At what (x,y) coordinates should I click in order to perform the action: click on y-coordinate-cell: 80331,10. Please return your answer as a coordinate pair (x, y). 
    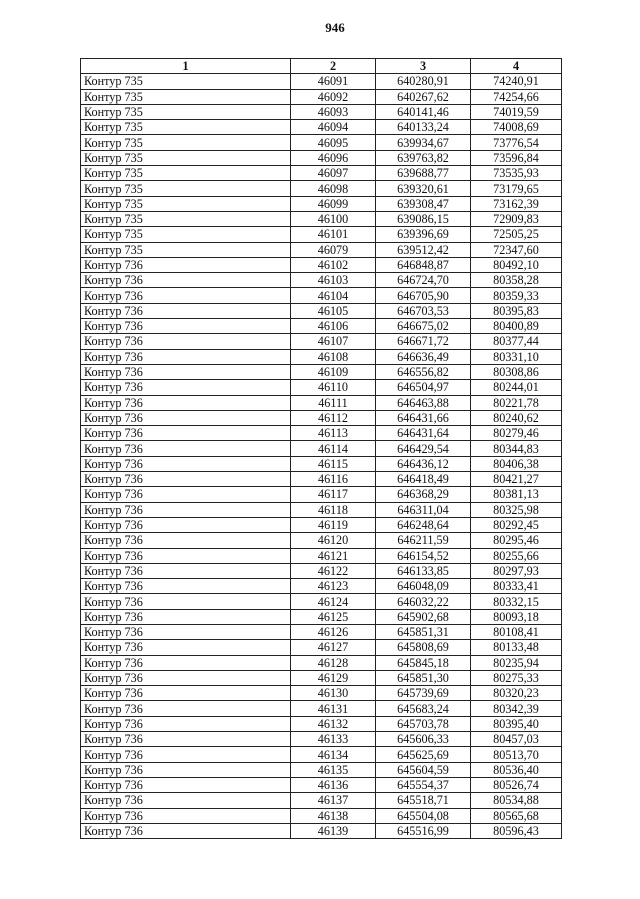
    Looking at the image, I should click on (516, 356).